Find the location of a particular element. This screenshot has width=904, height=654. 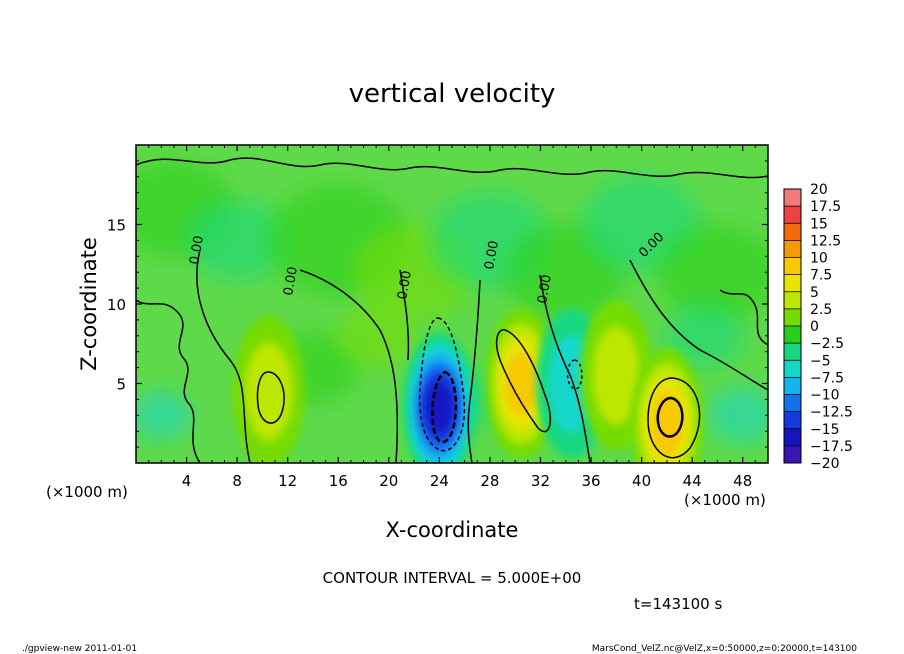

colorbar-label: −12.5 is located at coordinates (831, 413).